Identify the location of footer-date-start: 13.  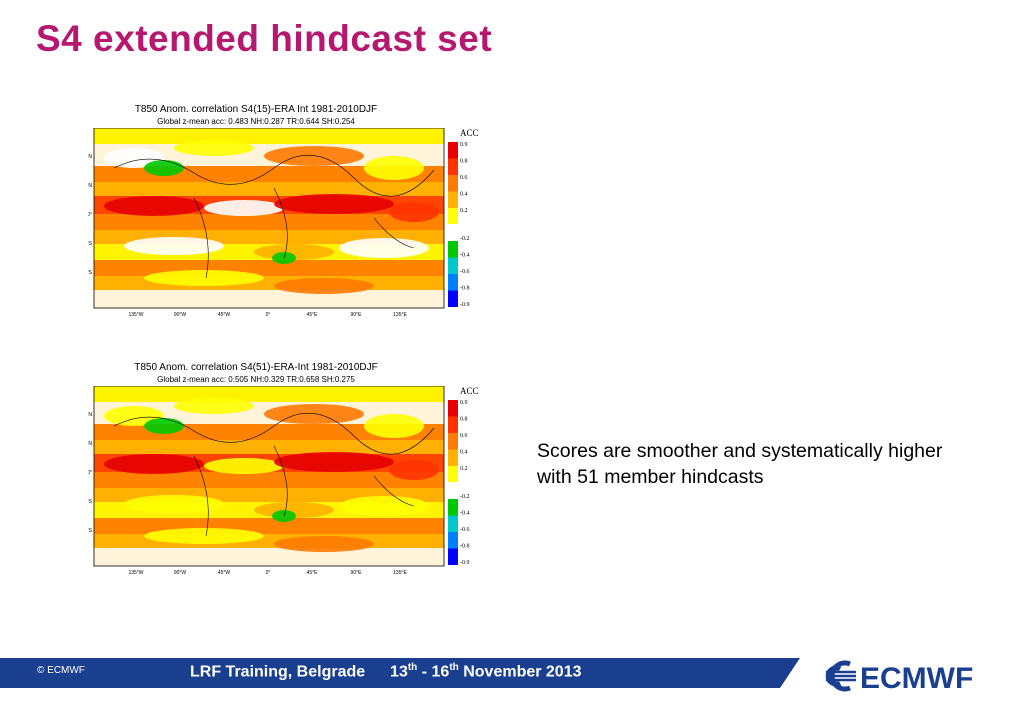
(399, 672).